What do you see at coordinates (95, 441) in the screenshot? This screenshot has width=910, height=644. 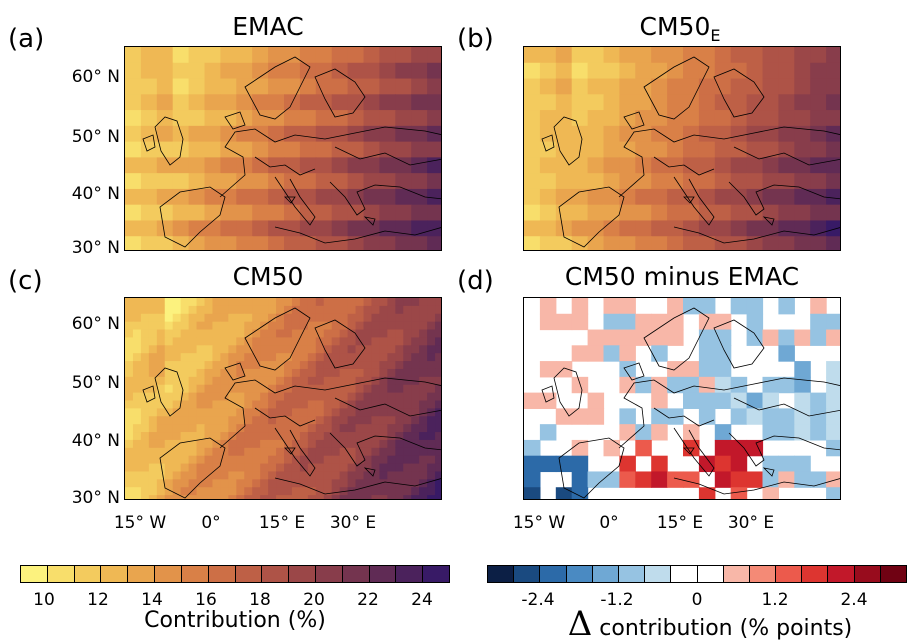 I see `lat-label-40-bottom: 40° N` at bounding box center [95, 441].